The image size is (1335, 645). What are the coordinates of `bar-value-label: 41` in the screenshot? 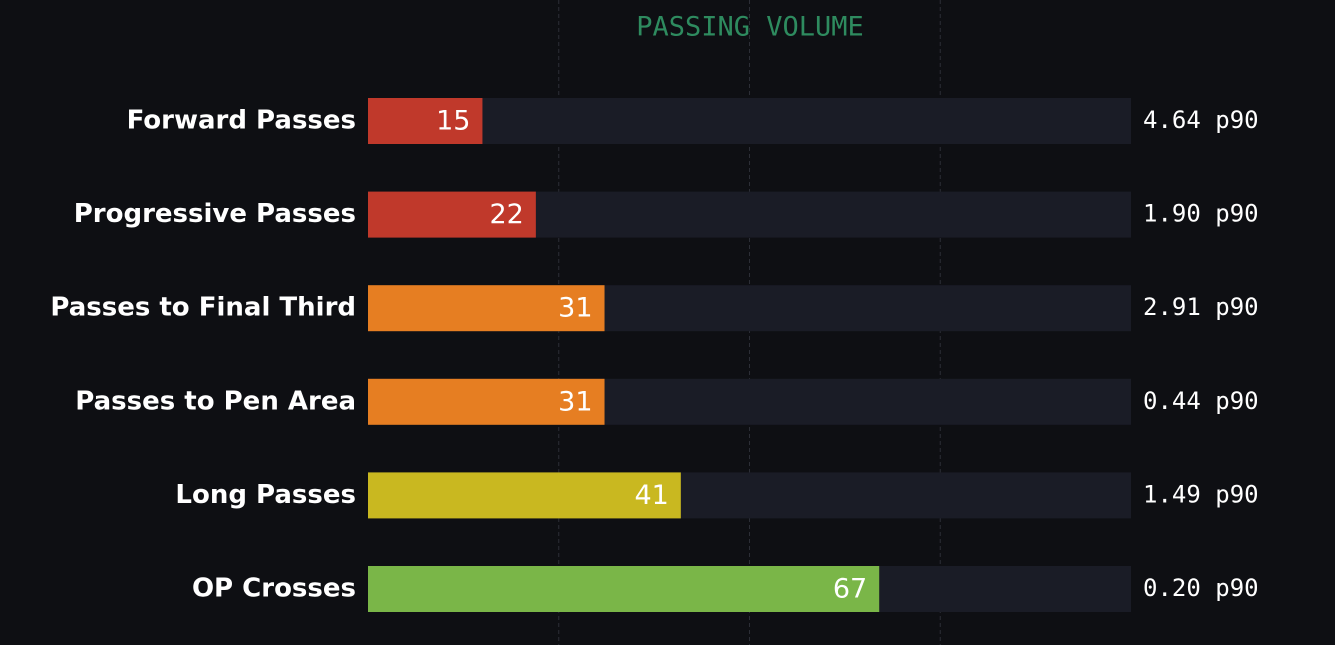 It's located at (651, 495).